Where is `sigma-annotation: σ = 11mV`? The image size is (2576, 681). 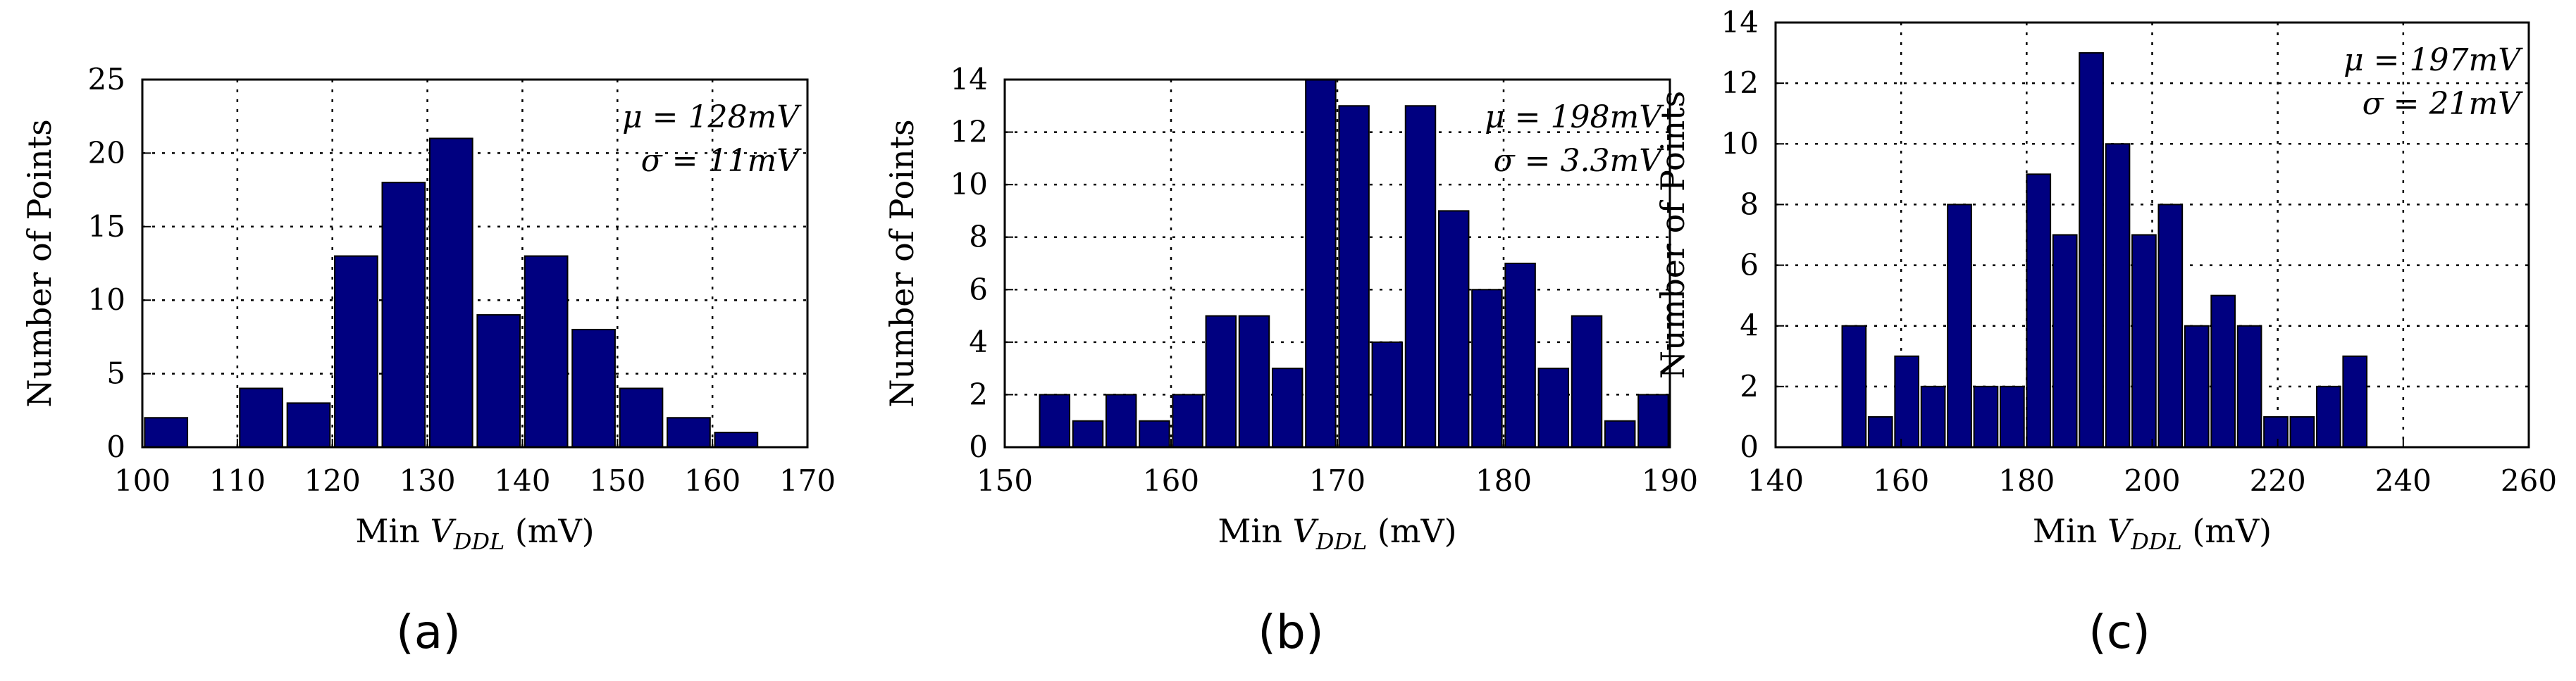 sigma-annotation: σ = 11mV is located at coordinates (722, 161).